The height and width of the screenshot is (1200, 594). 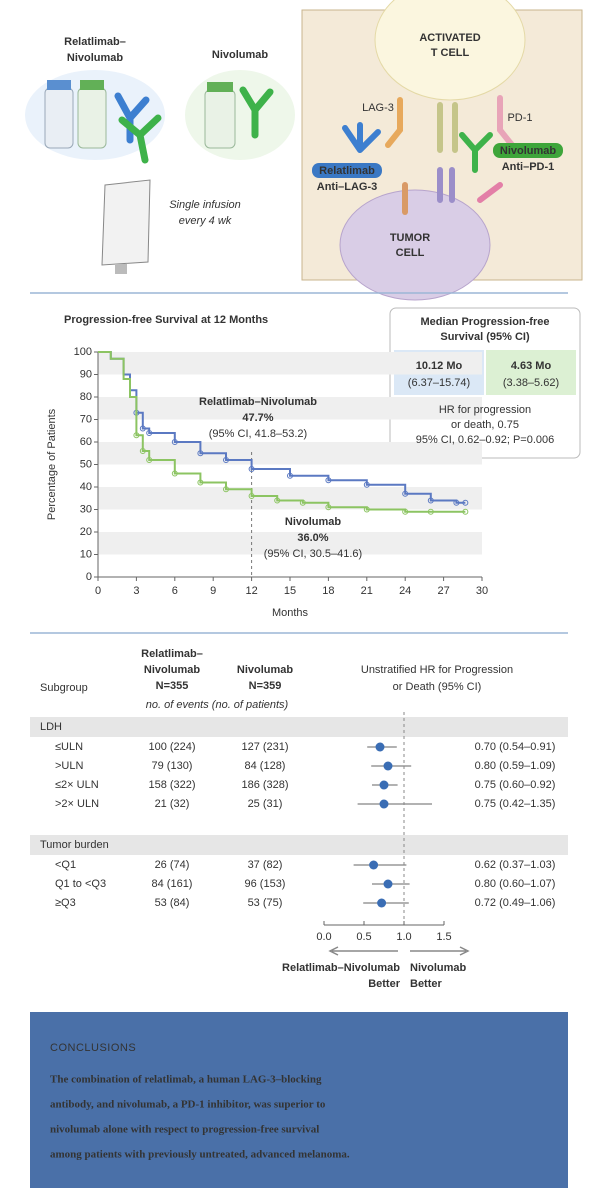 I want to click on y-tick-label: 30, so click(x=86, y=509).